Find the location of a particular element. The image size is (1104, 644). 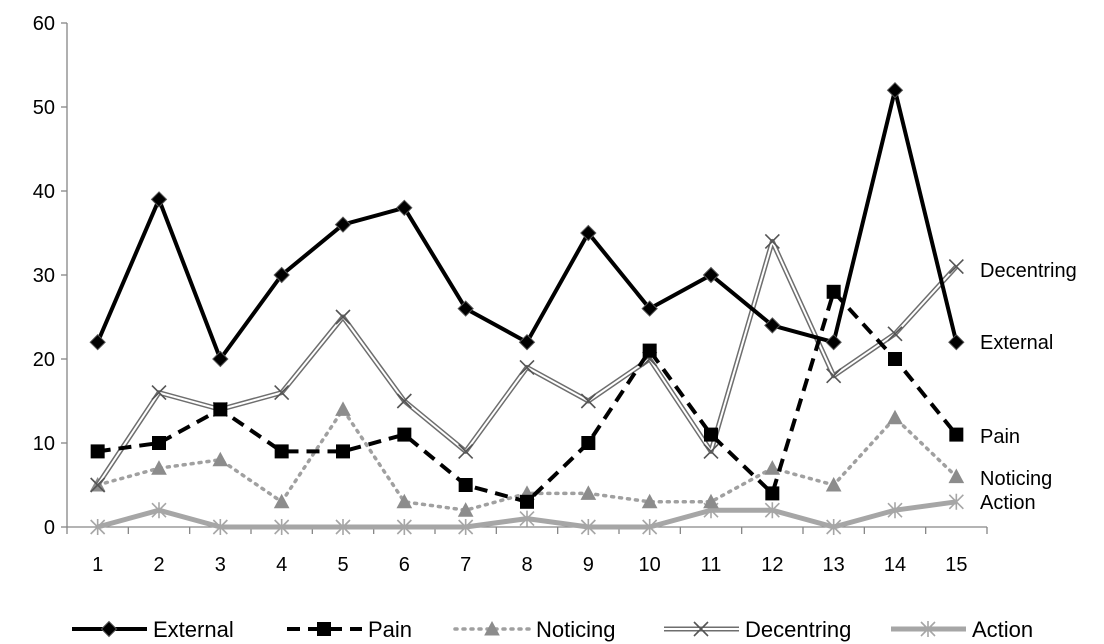

end-label-noticing: Noticing is located at coordinates (1016, 479).